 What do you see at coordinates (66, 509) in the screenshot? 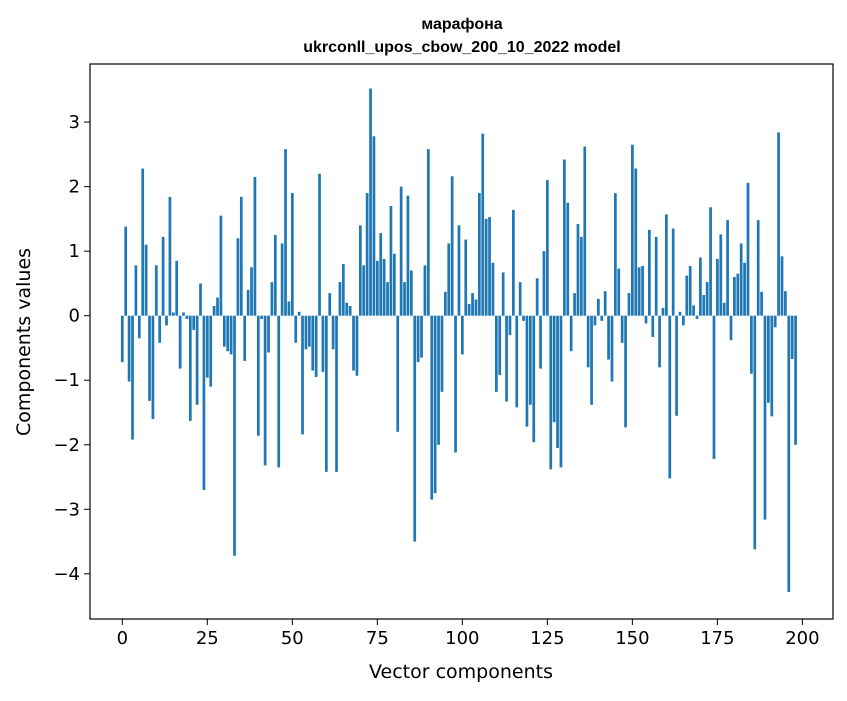
I see `y-tick-label: −3` at bounding box center [66, 509].